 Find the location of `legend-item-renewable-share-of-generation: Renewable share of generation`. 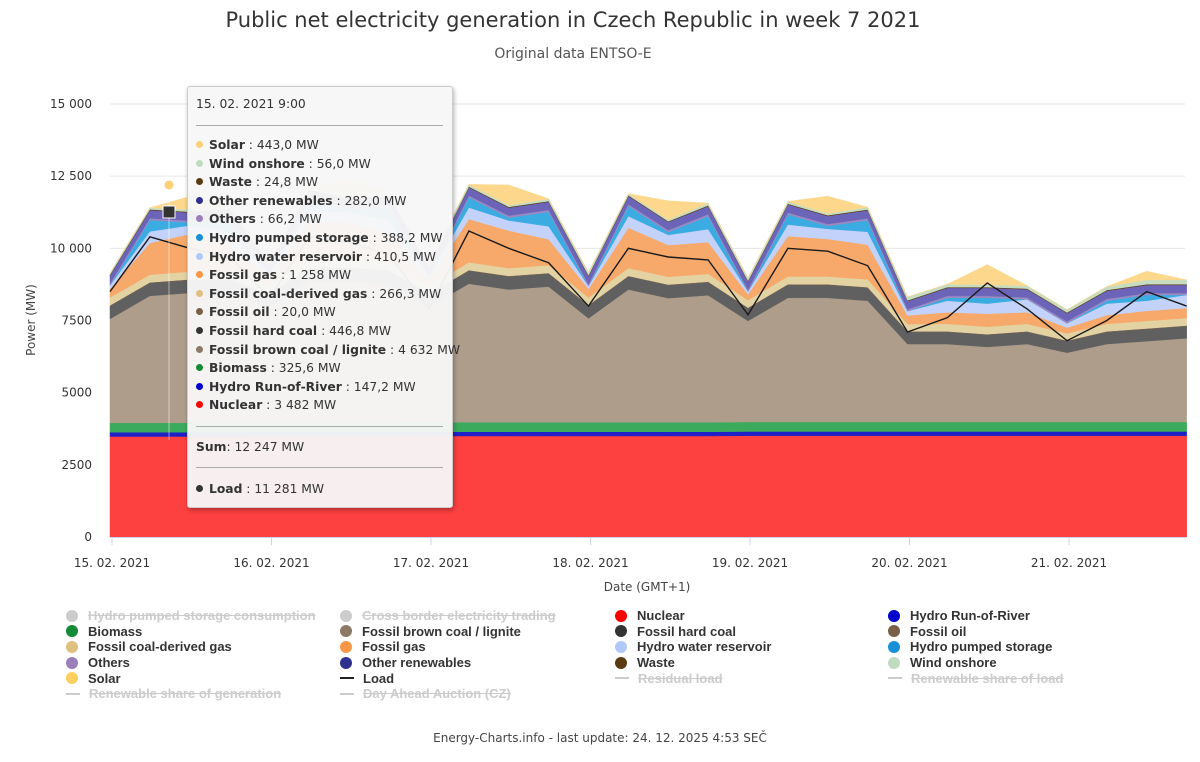

legend-item-renewable-share-of-generation: Renewable share of generation is located at coordinates (203, 694).